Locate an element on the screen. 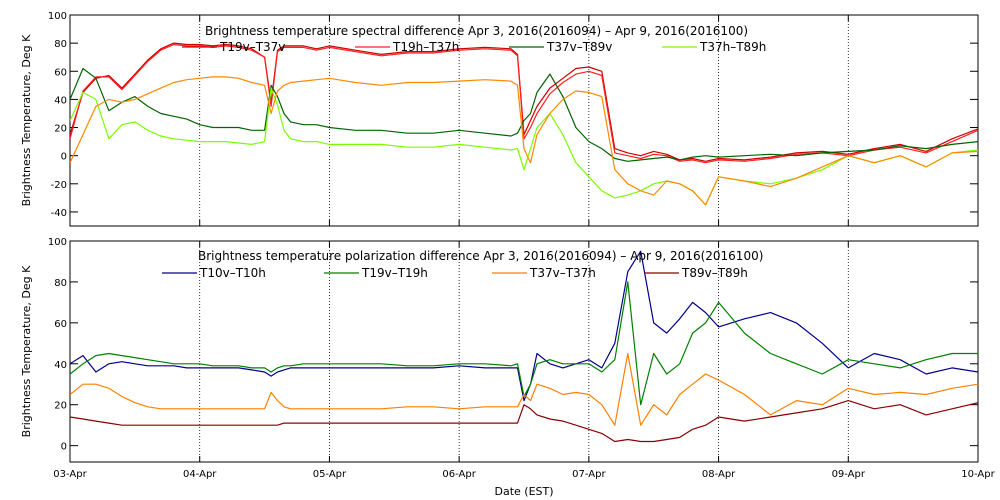 This screenshot has width=1000, height=500. legend-entry: T19v–T37v is located at coordinates (252, 47).